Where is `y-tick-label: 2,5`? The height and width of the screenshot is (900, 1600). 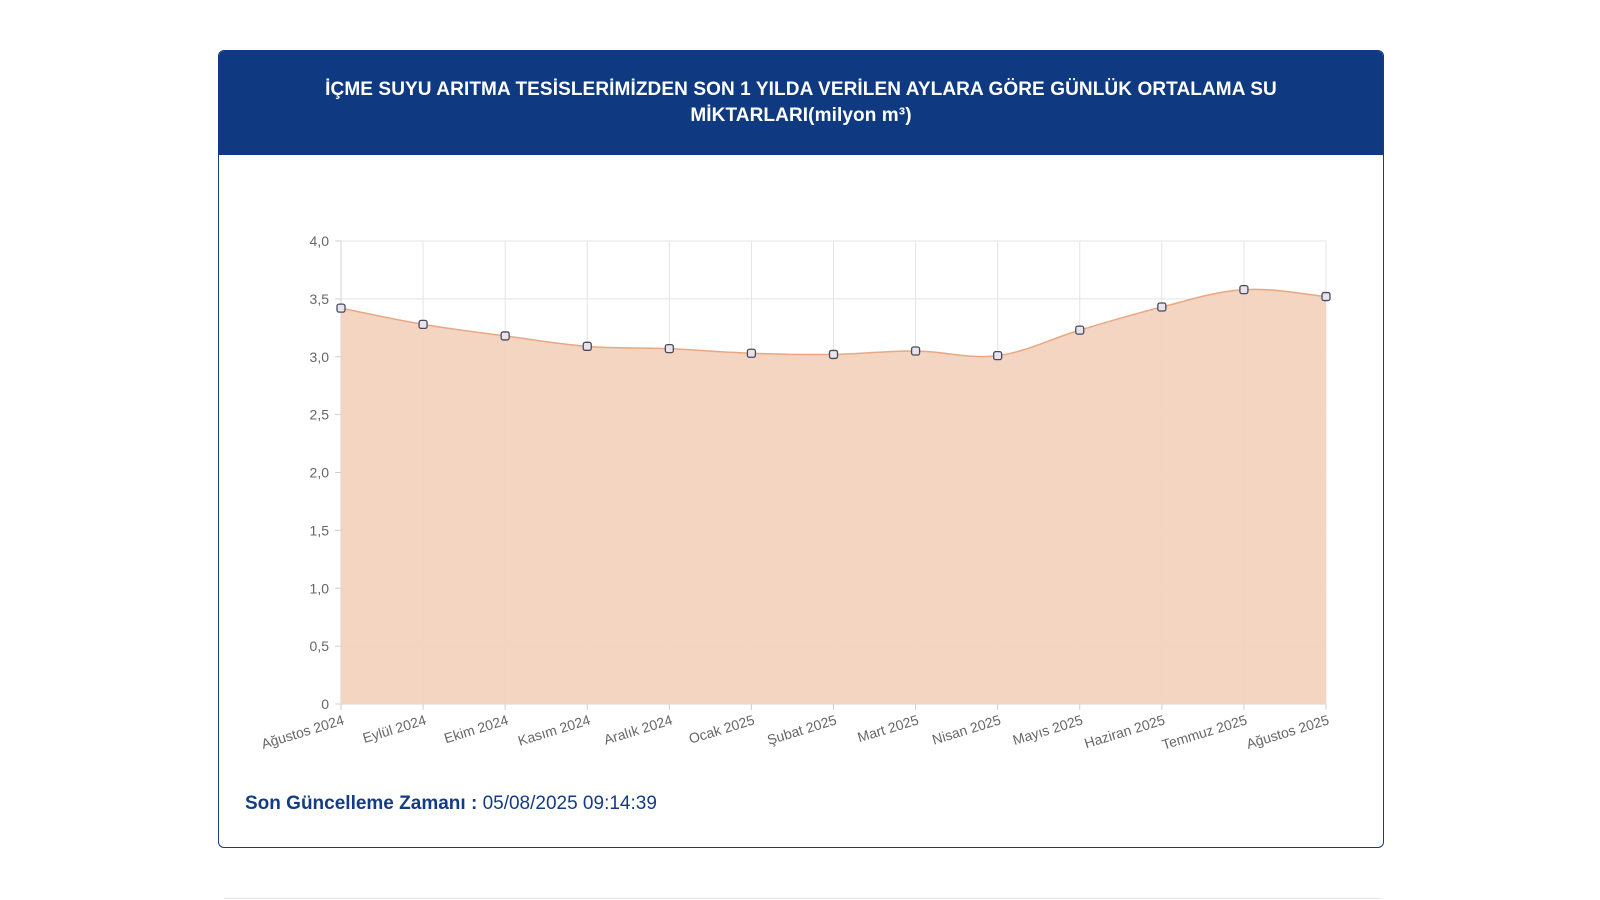 y-tick-label: 2,5 is located at coordinates (320, 415).